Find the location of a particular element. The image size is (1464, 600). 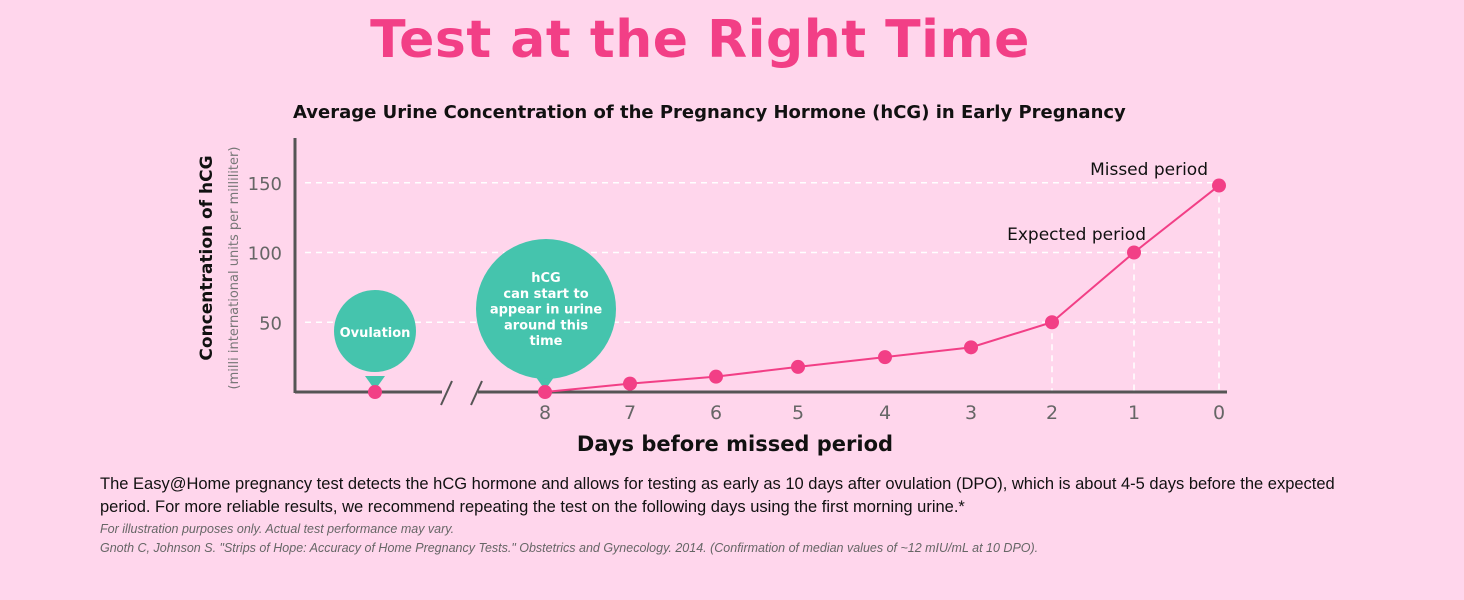

y-tick-label-150: 150 is located at coordinates (265, 184).